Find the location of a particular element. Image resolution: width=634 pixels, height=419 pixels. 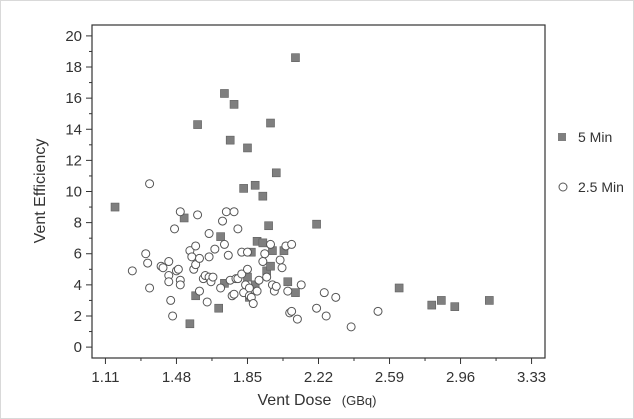

x-tick-label: 2.59 is located at coordinates (389, 377).